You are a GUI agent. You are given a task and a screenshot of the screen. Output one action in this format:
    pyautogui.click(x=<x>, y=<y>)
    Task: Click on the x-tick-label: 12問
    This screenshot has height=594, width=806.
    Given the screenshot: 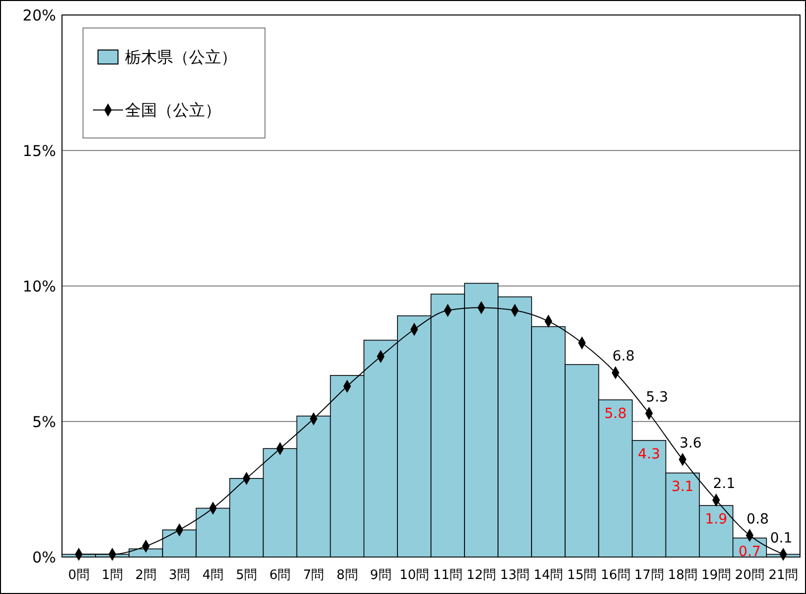 What is the action you would take?
    pyautogui.click(x=481, y=575)
    